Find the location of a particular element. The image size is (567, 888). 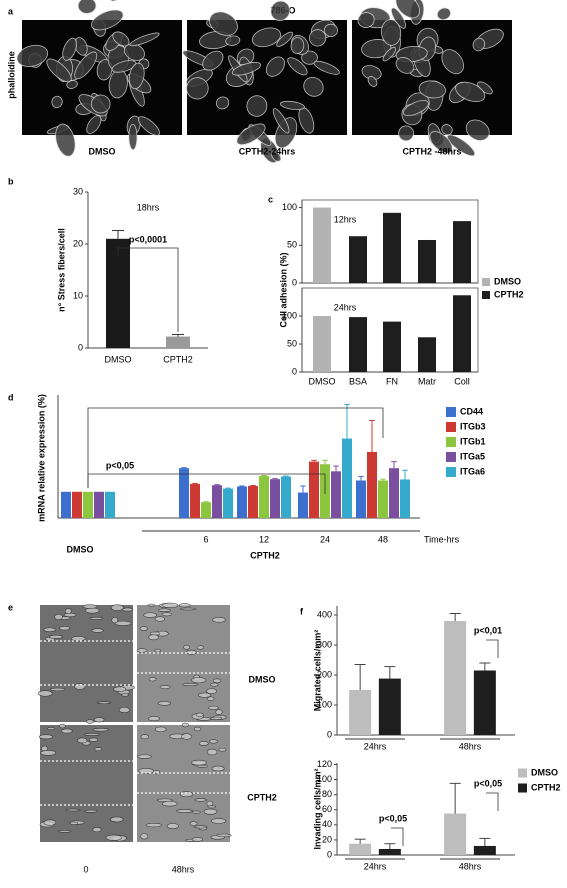

row-label: CPTH2 is located at coordinates (262, 797).